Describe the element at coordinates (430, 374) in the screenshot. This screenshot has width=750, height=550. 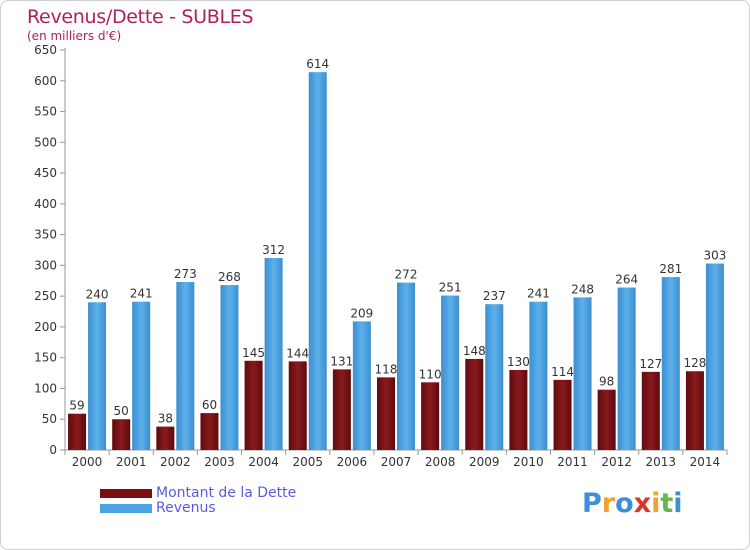
I see `data-label-dette: 110` at that location.